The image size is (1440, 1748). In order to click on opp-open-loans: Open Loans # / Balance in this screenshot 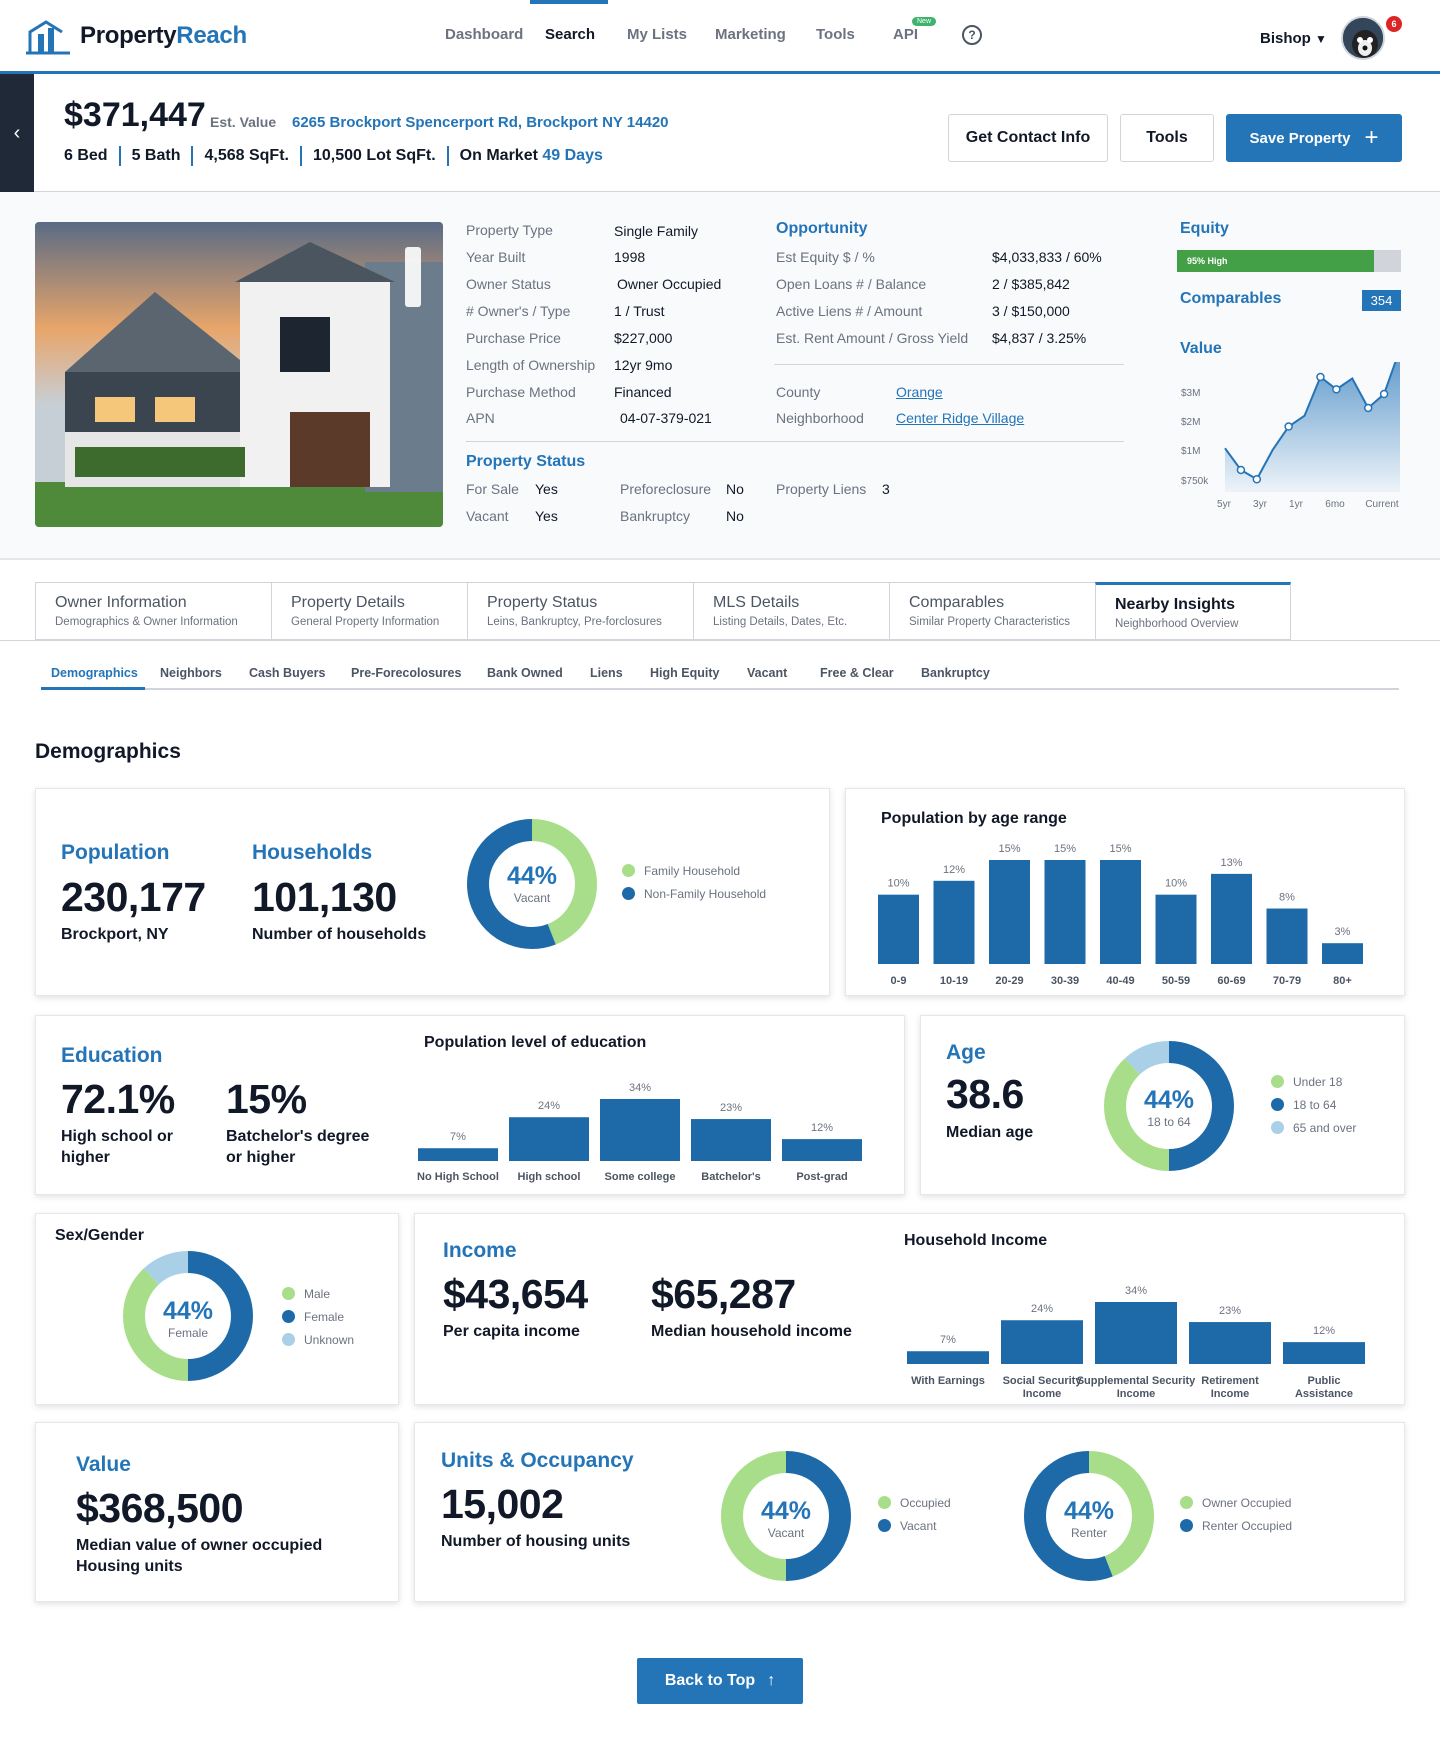, I will do `click(851, 284)`.